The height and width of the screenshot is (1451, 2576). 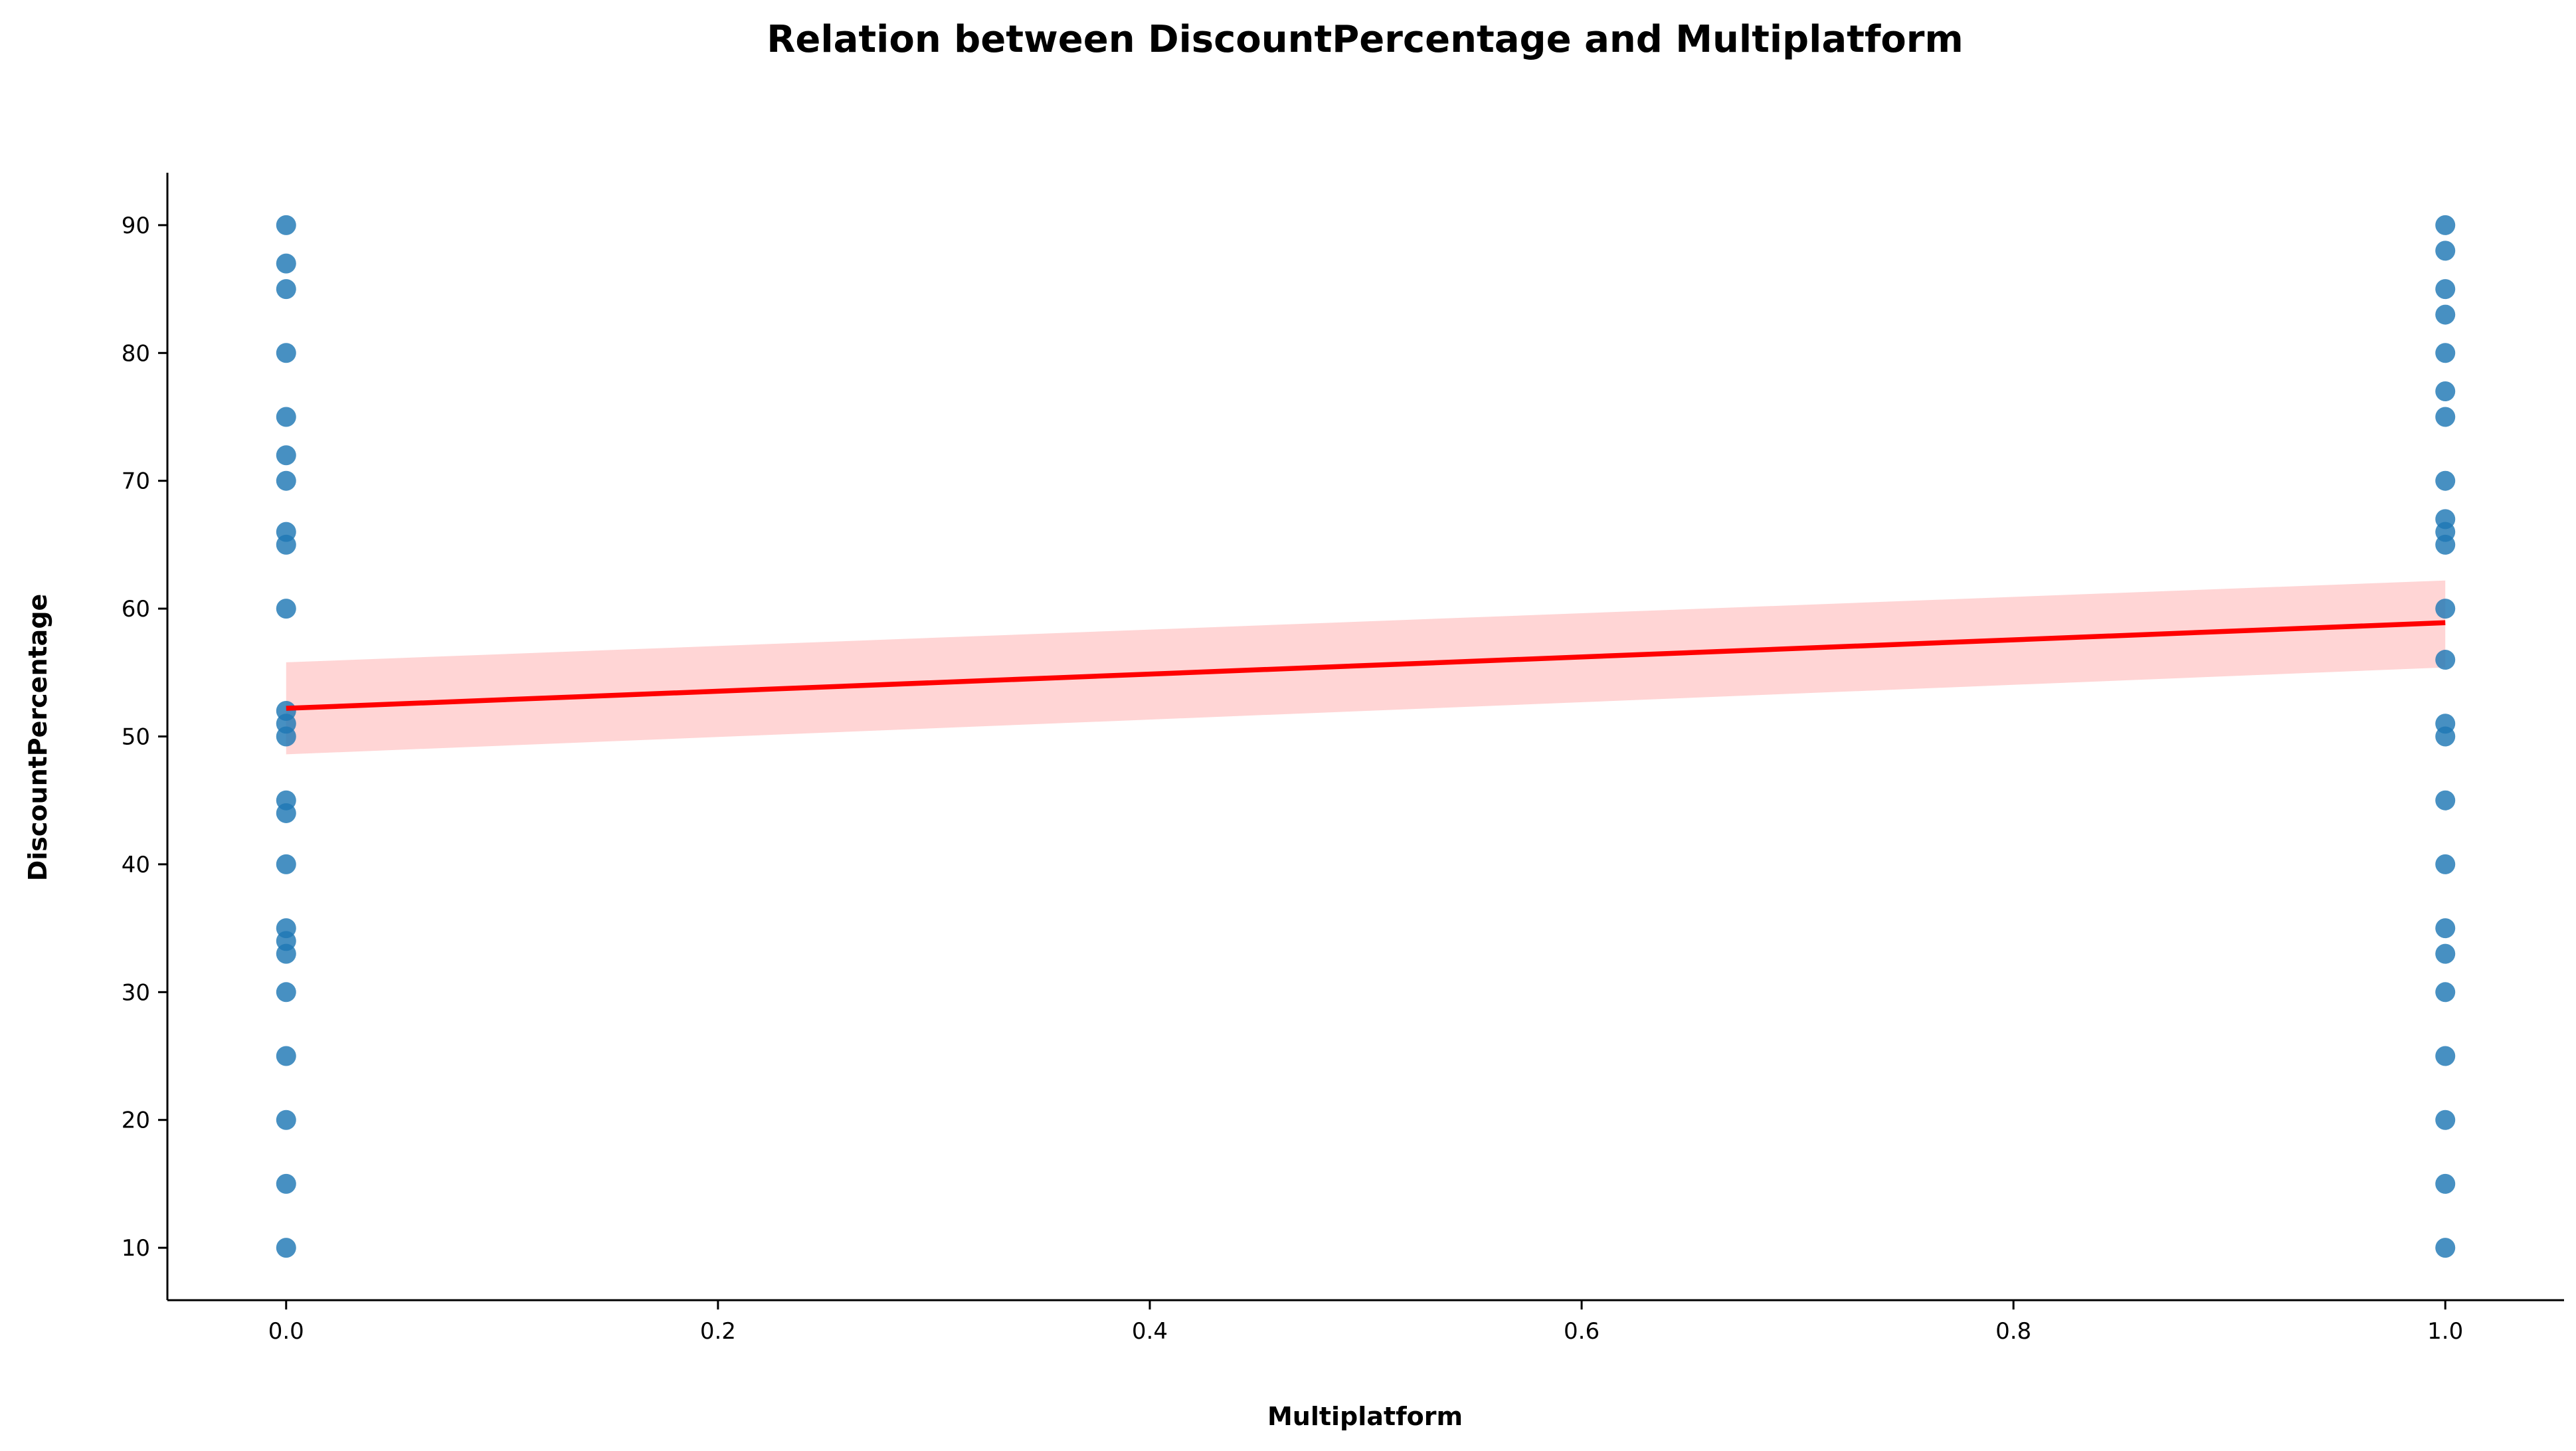 What do you see at coordinates (136, 481) in the screenshot?
I see `y-tick-label: 70` at bounding box center [136, 481].